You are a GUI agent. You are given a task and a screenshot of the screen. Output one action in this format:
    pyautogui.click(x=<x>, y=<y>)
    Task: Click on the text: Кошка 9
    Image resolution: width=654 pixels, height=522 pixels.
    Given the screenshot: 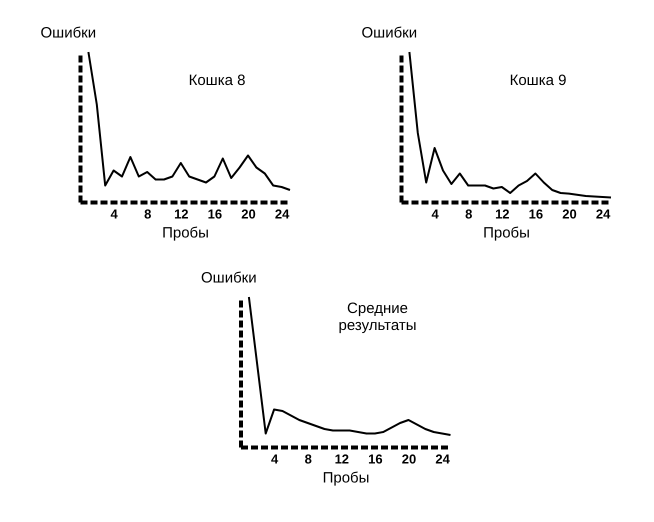 What is the action you would take?
    pyautogui.click(x=538, y=80)
    